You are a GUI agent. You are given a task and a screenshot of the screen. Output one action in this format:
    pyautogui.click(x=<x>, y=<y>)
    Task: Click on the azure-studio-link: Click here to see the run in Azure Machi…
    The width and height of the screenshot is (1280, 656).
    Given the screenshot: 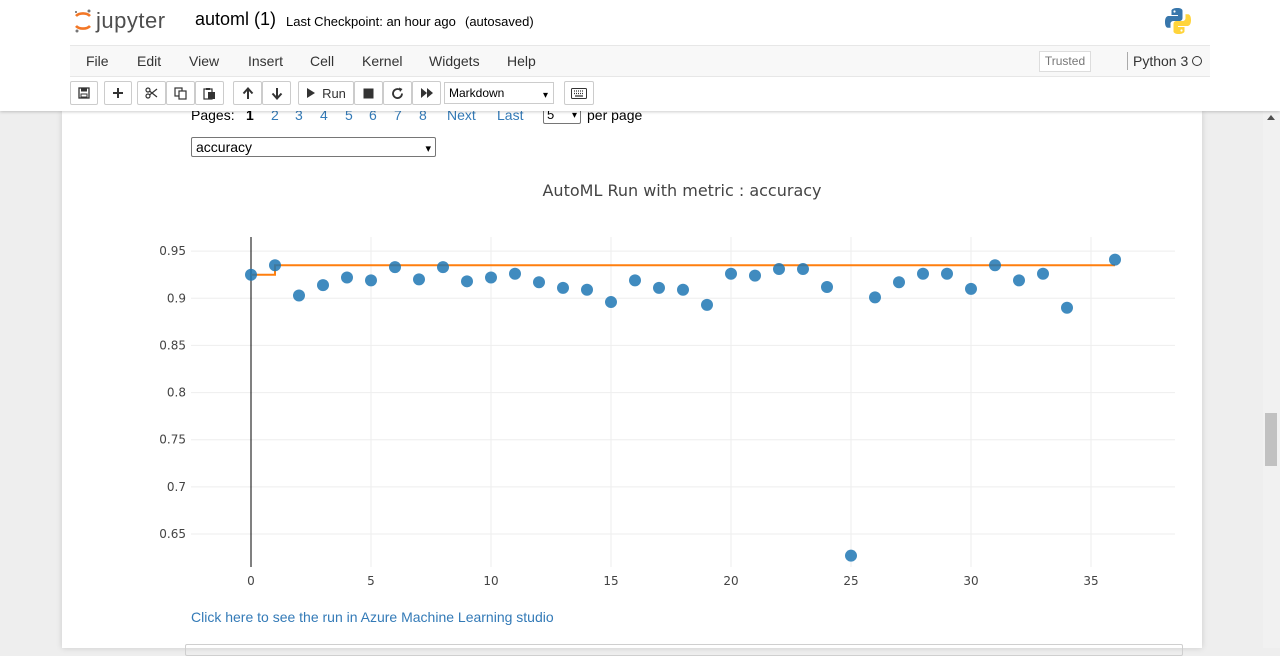 What is the action you would take?
    pyautogui.click(x=372, y=617)
    